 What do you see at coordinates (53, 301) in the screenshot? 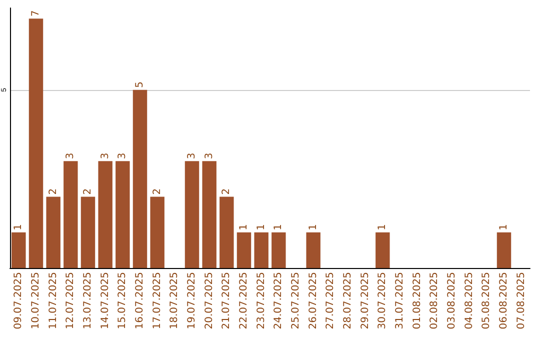
I see `x-tick-label: 11.07.2025` at bounding box center [53, 301].